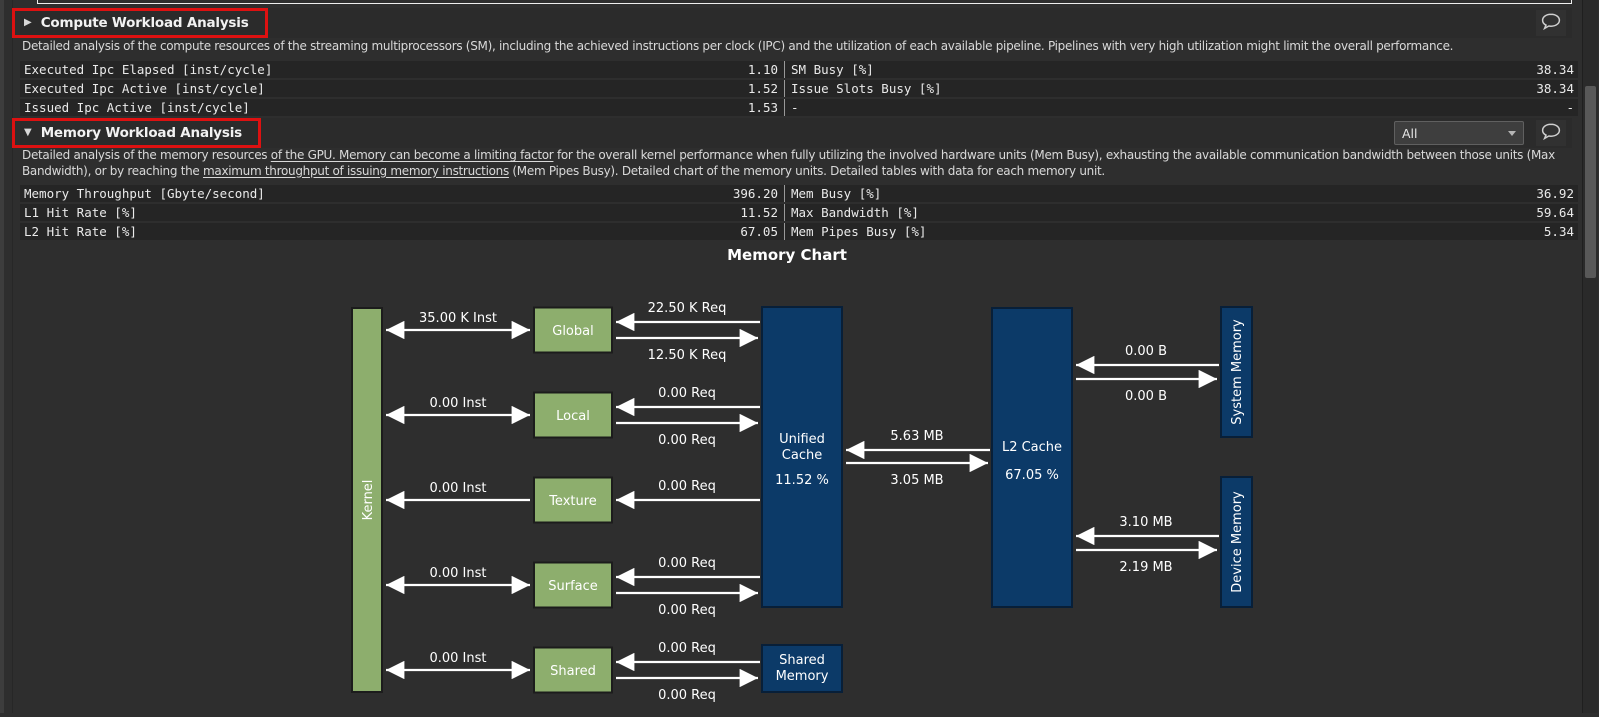  What do you see at coordinates (687, 393) in the screenshot?
I see `unified-local-value: 0.00 Req` at bounding box center [687, 393].